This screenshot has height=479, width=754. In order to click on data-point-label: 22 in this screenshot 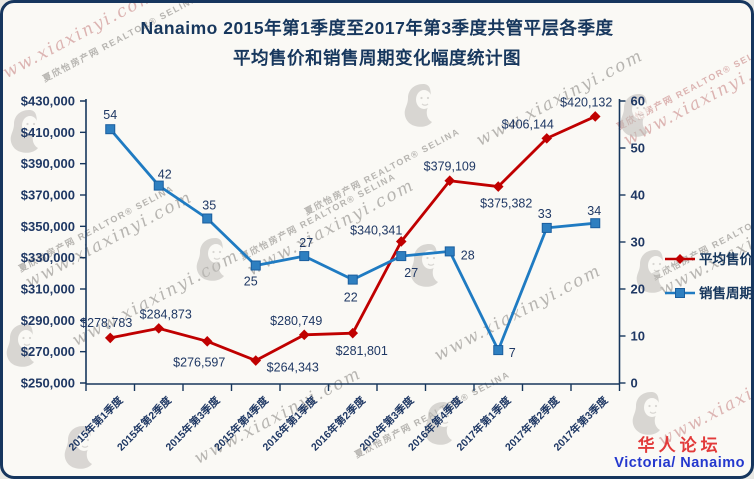, I will do `click(351, 298)`.